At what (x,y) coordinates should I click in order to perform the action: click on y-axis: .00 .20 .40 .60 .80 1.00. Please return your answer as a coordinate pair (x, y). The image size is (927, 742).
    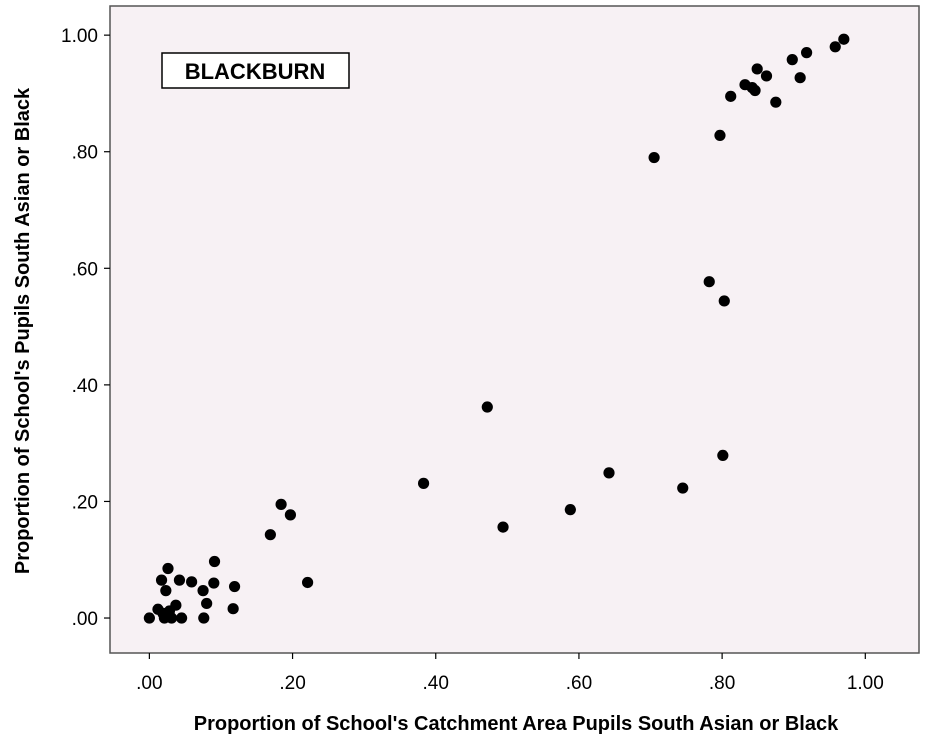
    Looking at the image, I should click on (85, 328).